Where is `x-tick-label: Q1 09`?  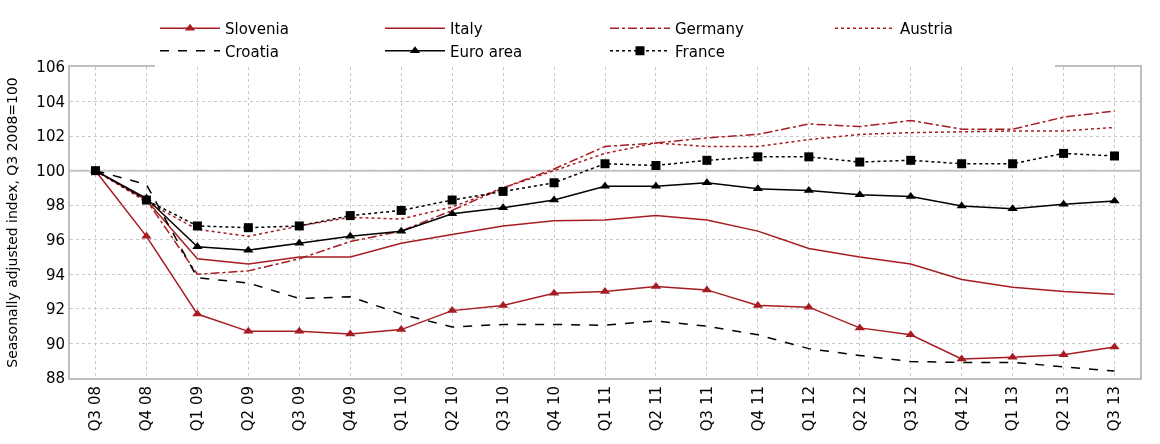 x-tick-label: Q1 09 is located at coordinates (197, 409).